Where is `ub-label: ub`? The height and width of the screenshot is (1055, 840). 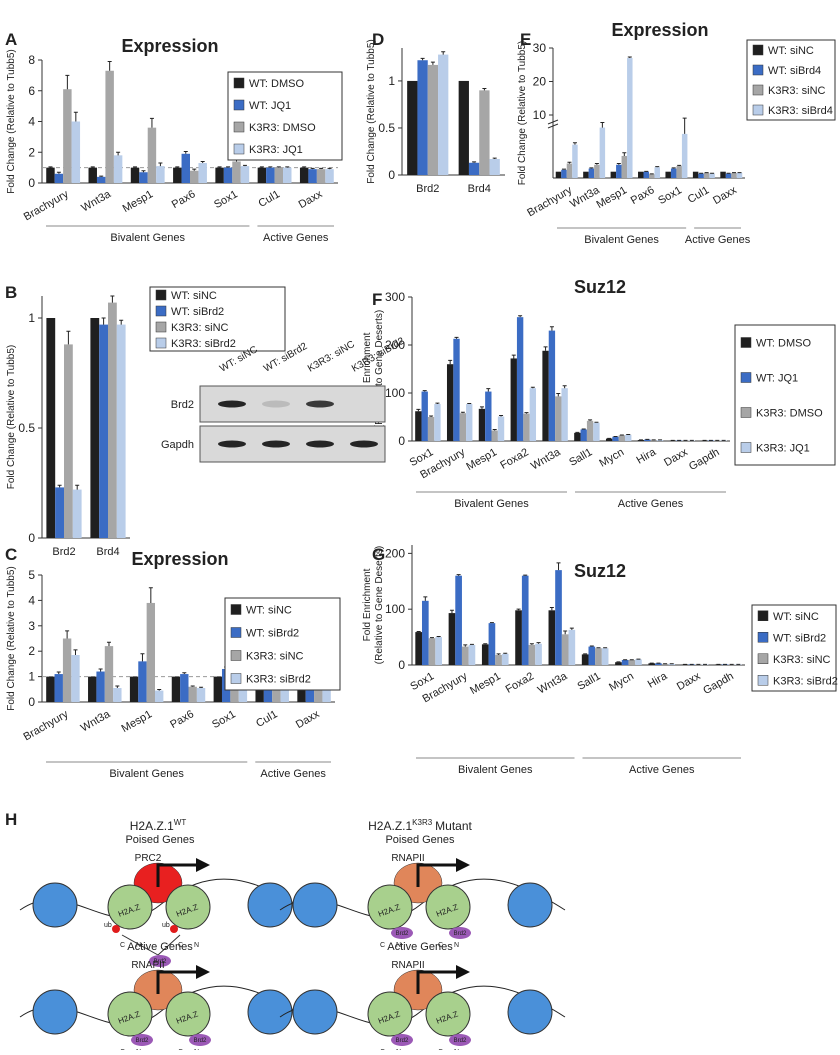 ub-label: ub is located at coordinates (166, 925).